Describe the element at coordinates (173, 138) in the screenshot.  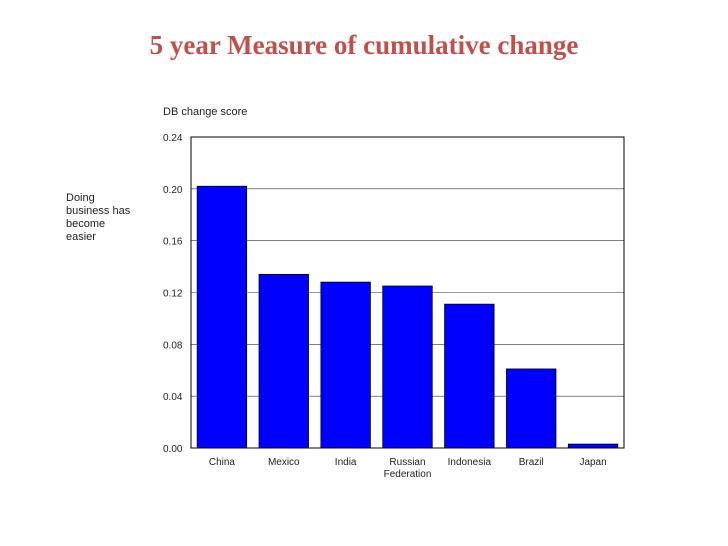
I see `y-tick-label: 0.24` at that location.